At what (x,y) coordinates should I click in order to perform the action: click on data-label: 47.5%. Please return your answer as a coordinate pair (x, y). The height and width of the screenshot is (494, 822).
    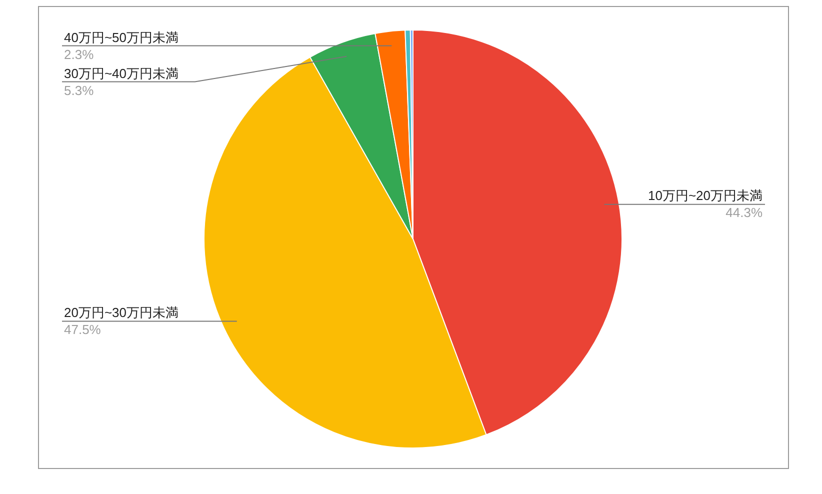
    Looking at the image, I should click on (83, 329).